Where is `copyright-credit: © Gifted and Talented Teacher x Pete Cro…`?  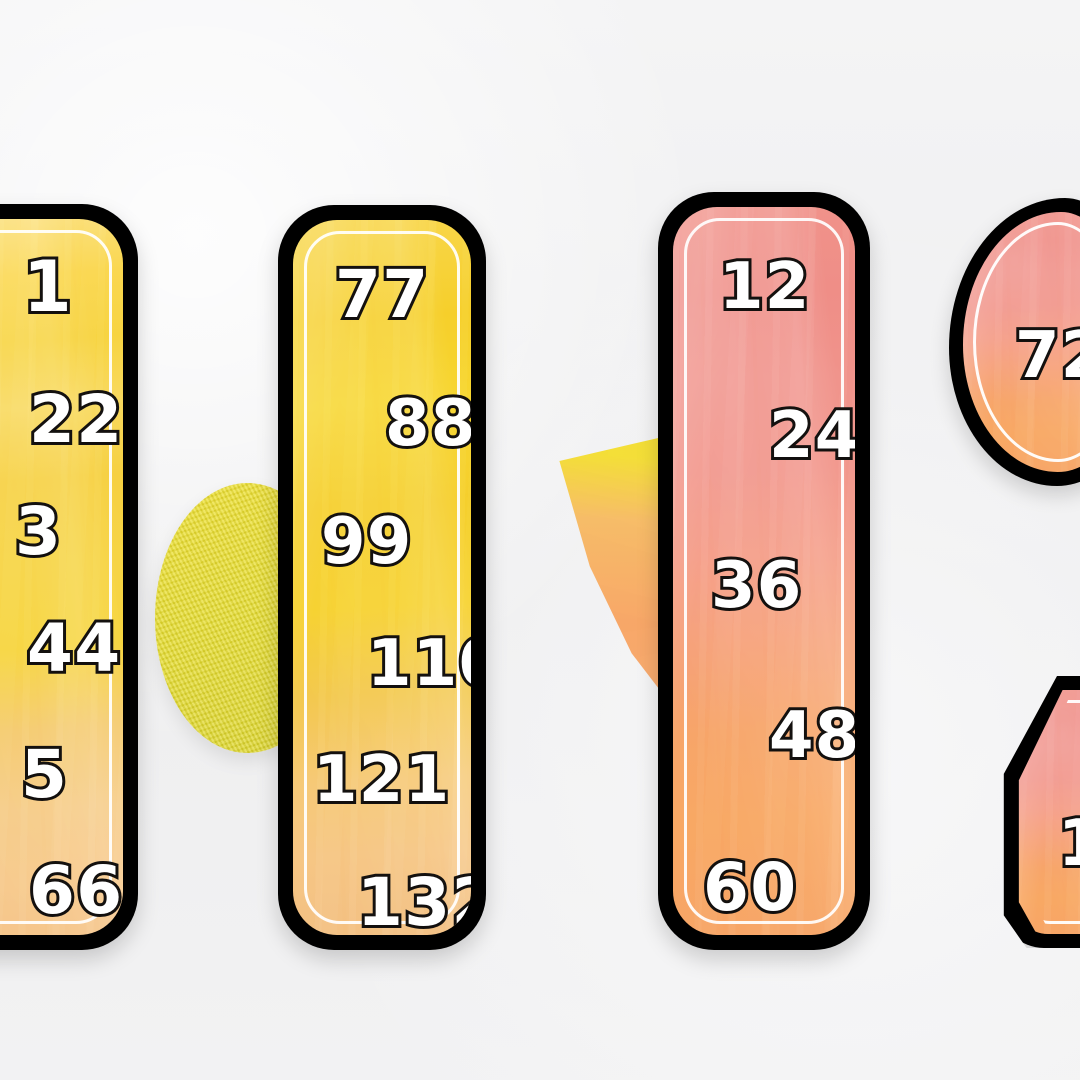 copyright-credit: © Gifted and Talented Teacher x Pete Cro… is located at coordinates (58, 815).